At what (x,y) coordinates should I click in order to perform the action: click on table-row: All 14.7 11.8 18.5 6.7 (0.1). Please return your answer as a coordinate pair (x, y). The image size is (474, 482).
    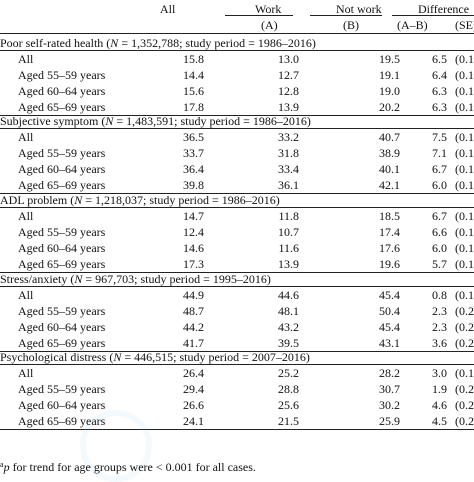
    Looking at the image, I should click on (237, 216).